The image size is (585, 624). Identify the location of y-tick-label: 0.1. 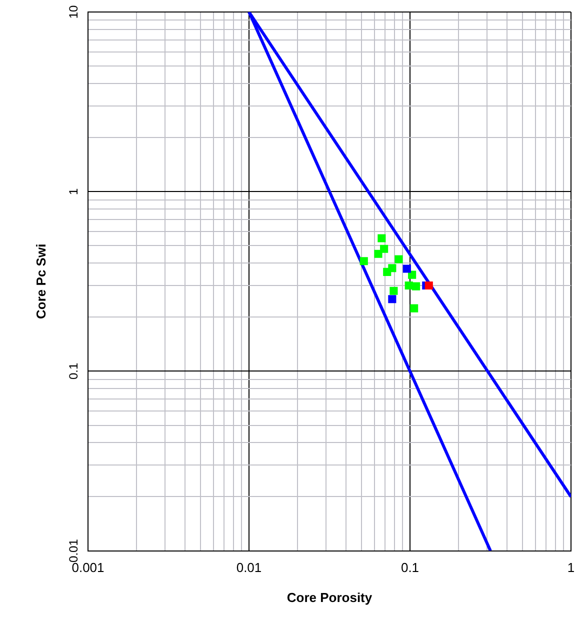
(73, 371).